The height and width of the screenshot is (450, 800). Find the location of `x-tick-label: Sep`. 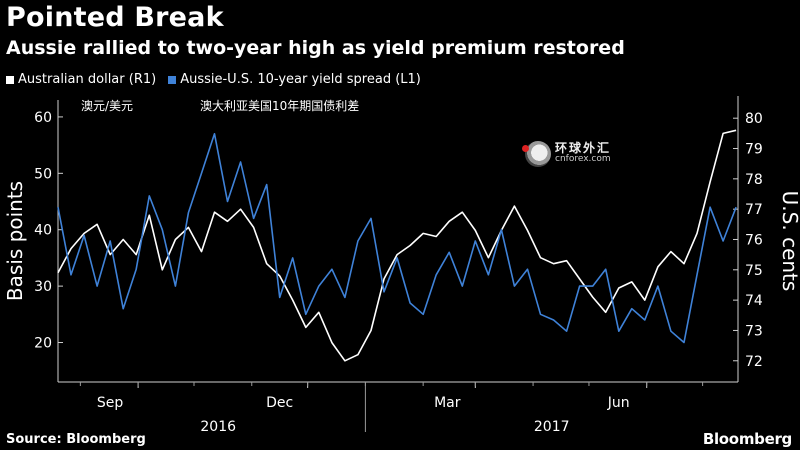

x-tick-label: Sep is located at coordinates (110, 403).